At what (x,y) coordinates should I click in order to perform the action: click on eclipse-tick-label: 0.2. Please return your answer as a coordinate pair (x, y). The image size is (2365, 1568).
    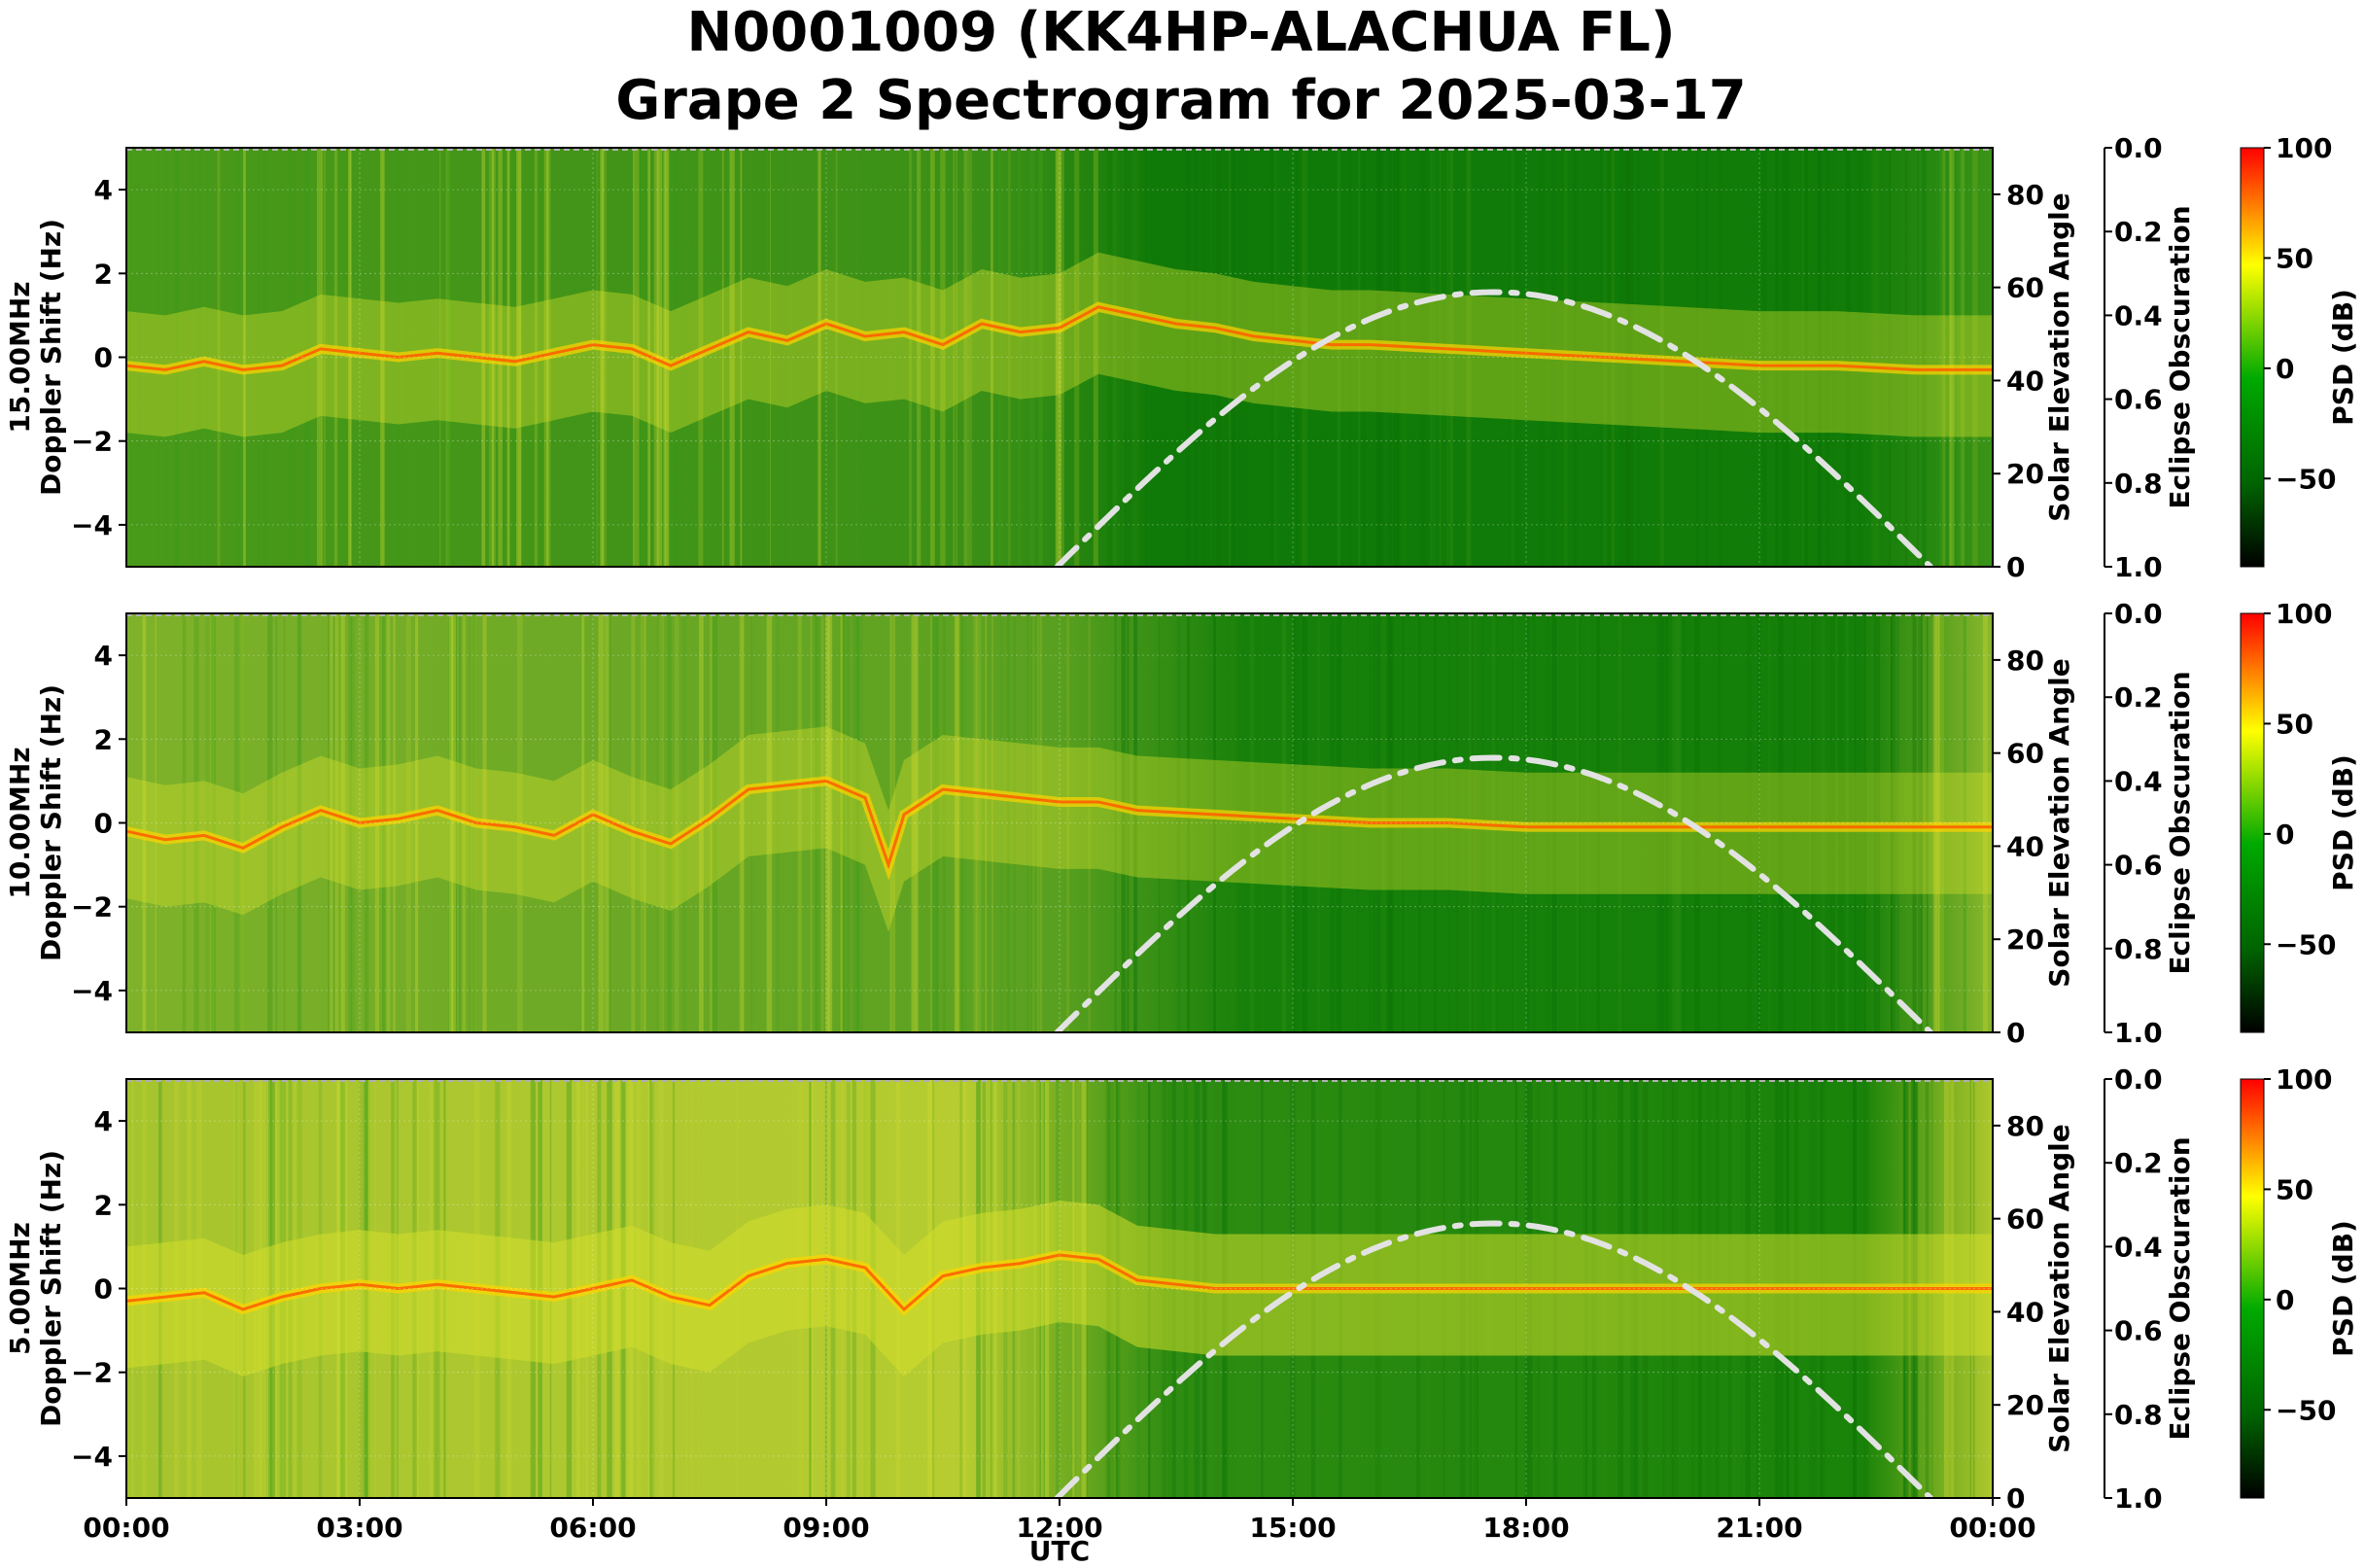
    Looking at the image, I should click on (2138, 697).